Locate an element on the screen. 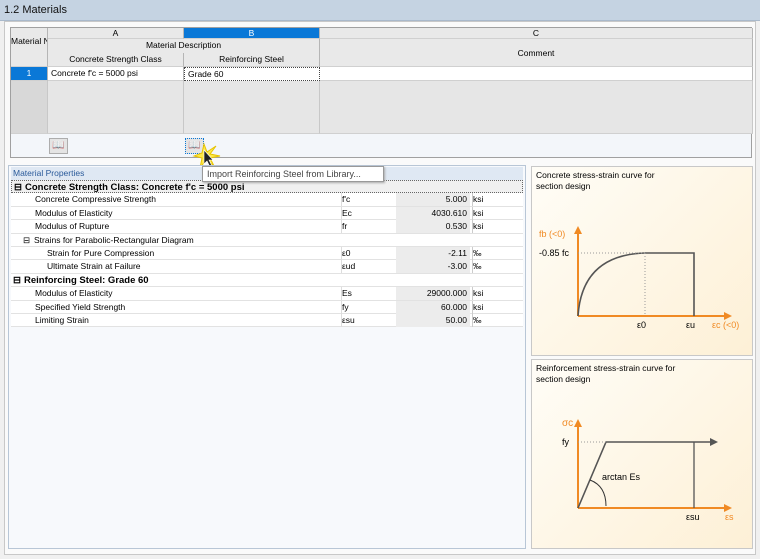 The height and width of the screenshot is (559, 760). property-value: -3.00 is located at coordinates (433, 267).